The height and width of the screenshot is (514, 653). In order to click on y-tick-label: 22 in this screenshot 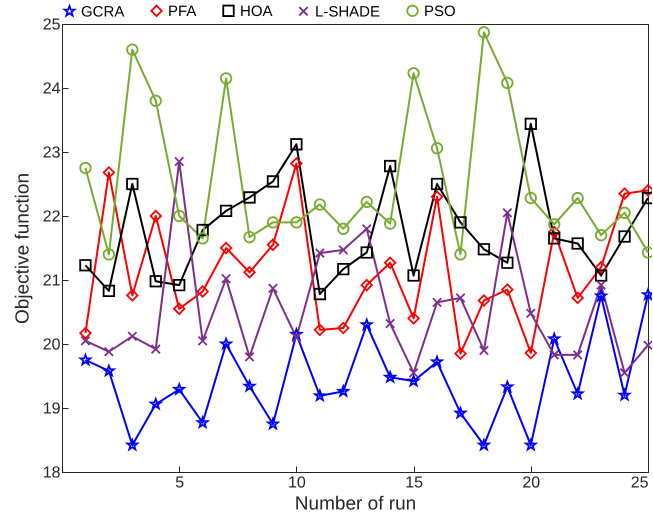, I will do `click(51, 217)`.